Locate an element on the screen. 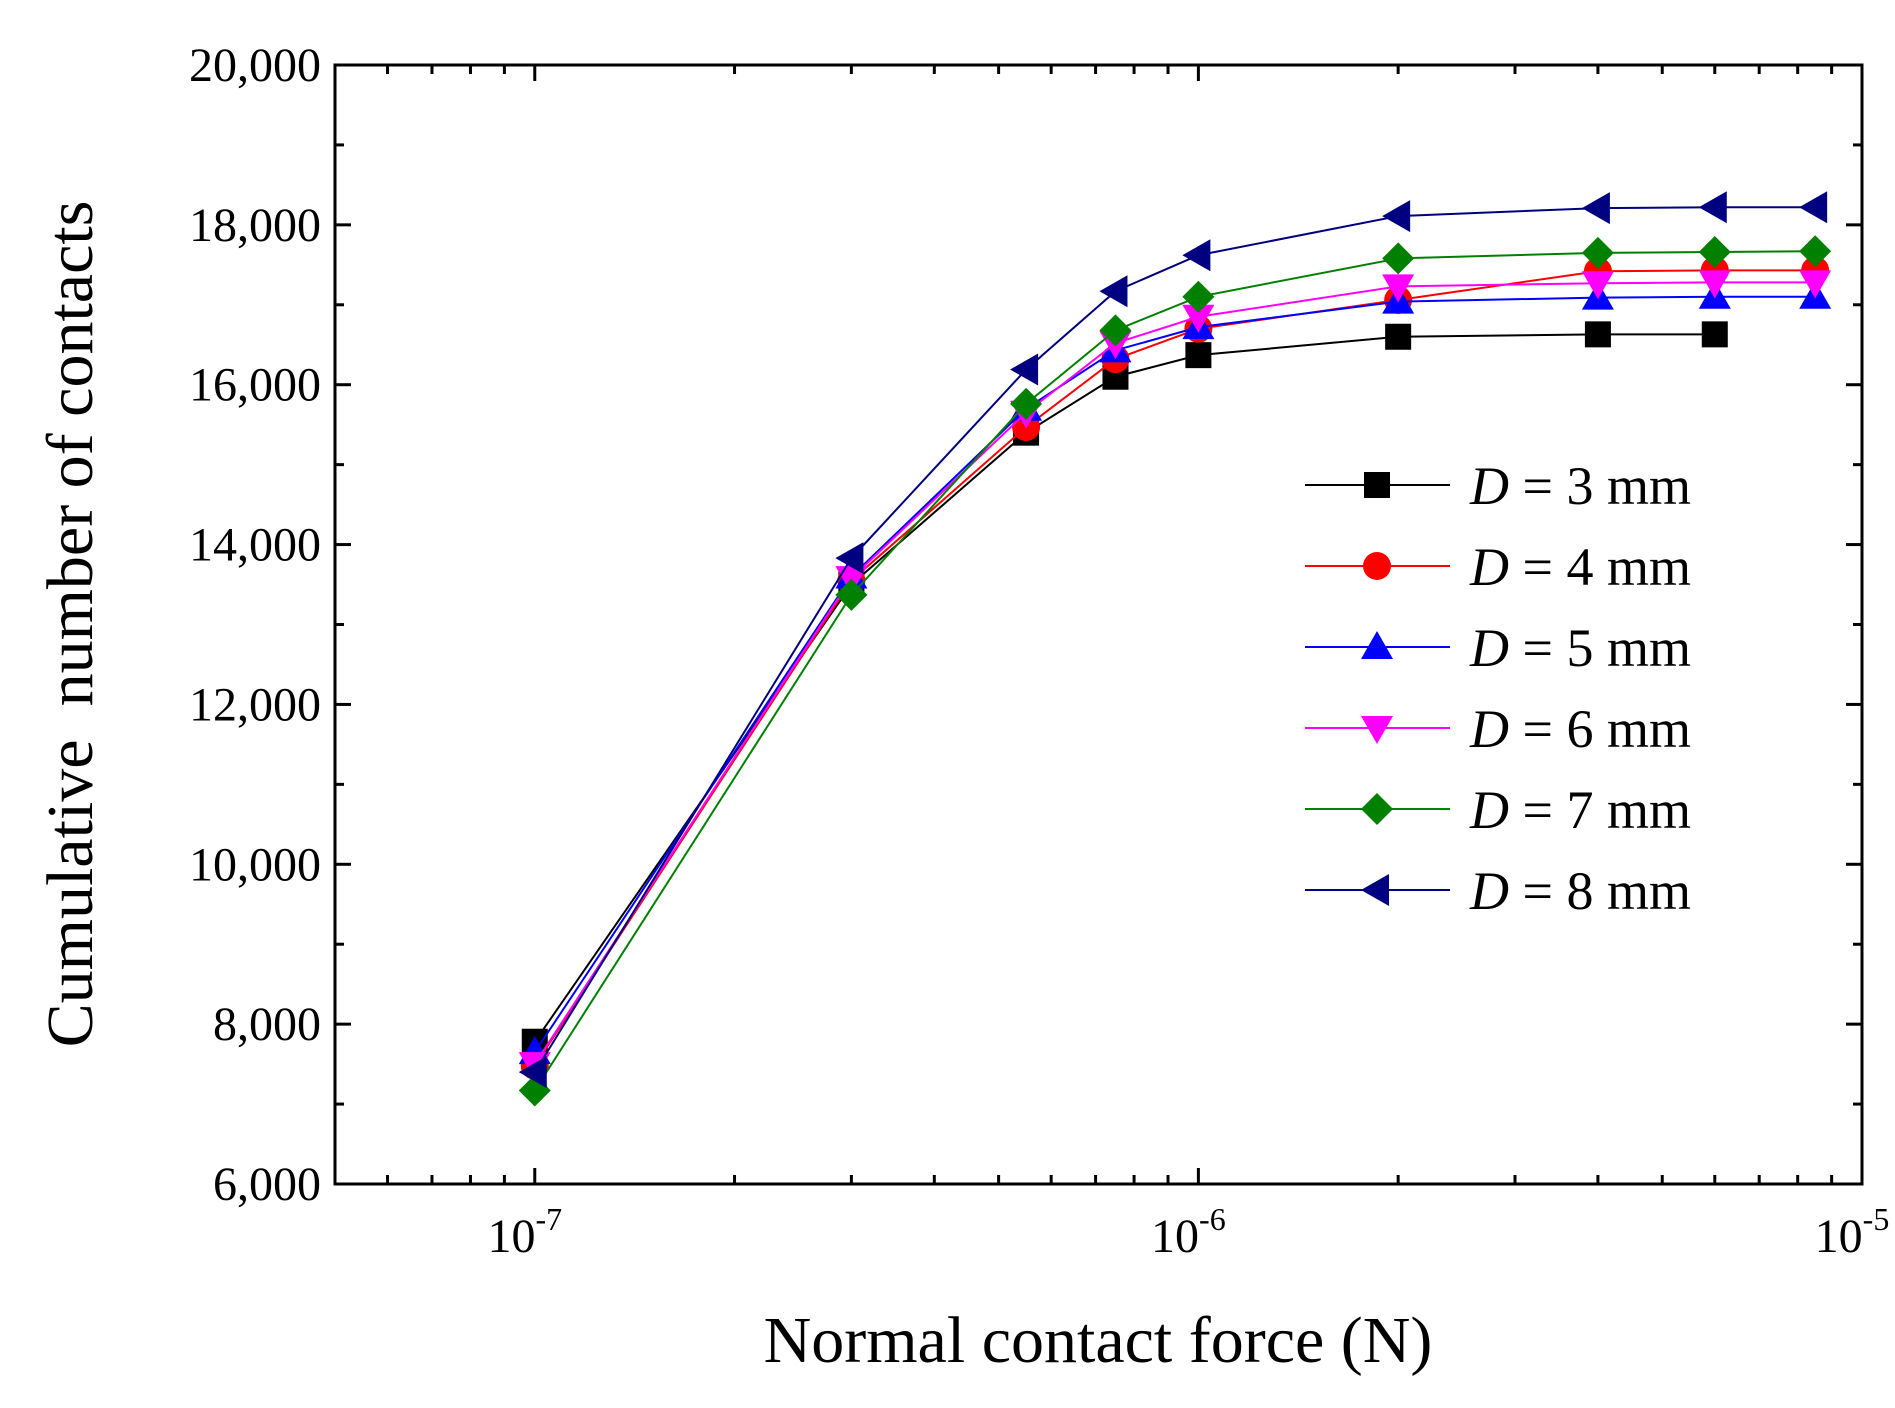 Image resolution: width=1895 pixels, height=1408 pixels. legend-label: D = 5 mm is located at coordinates (1580, 648).